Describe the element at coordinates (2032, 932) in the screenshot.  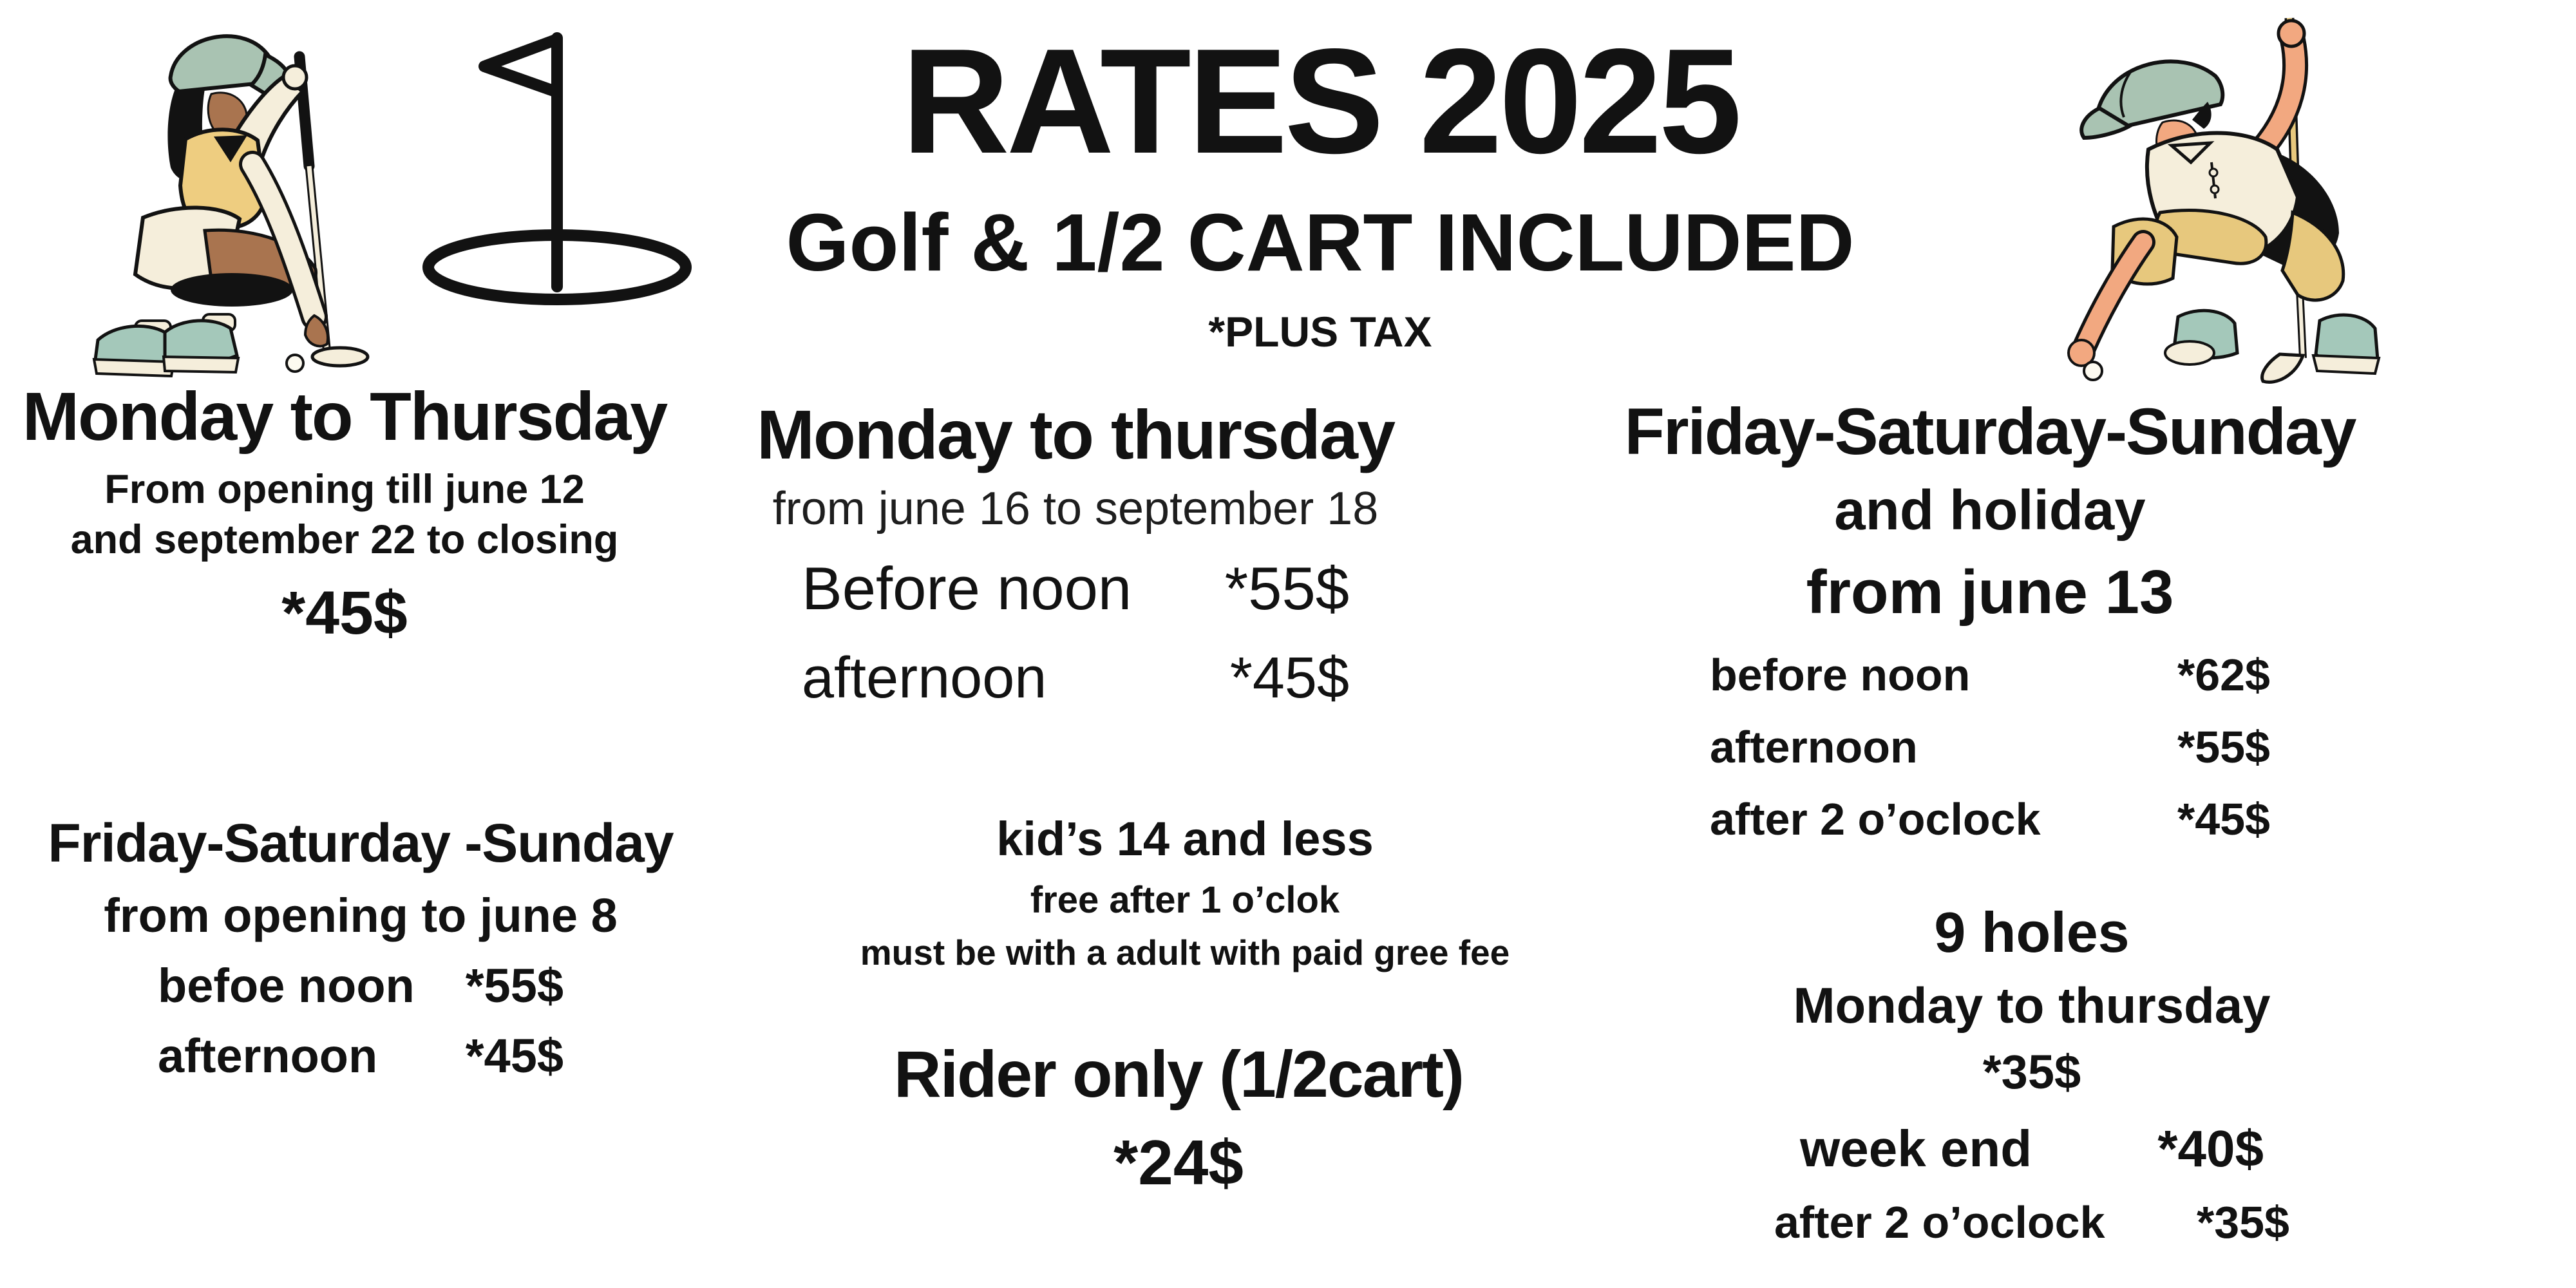
I see `section-heading: 9 holes` at that location.